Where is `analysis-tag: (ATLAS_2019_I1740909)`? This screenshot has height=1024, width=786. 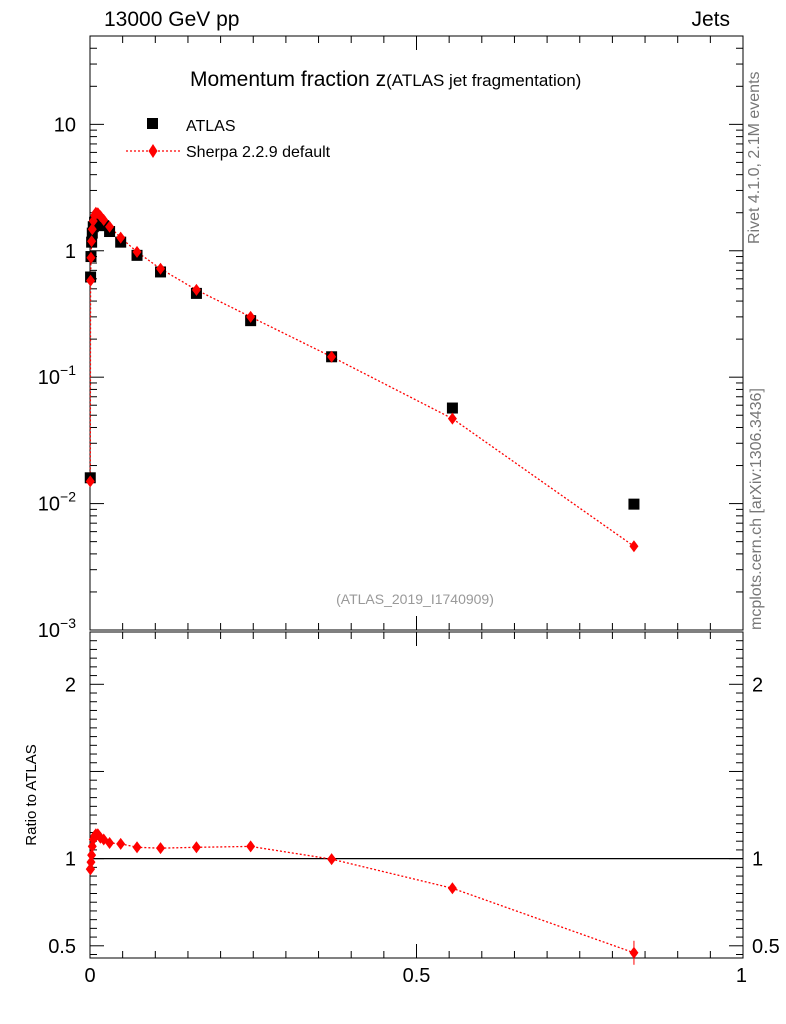 analysis-tag: (ATLAS_2019_I1740909) is located at coordinates (415, 599).